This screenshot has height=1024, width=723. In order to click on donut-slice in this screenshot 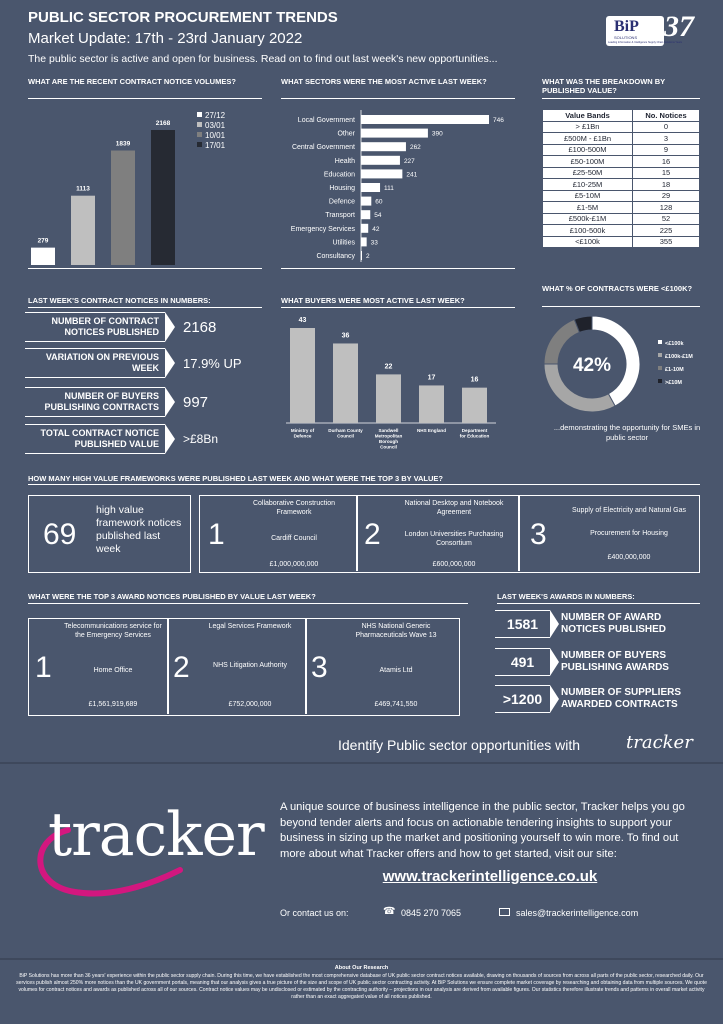, I will do `click(583, 324)`.